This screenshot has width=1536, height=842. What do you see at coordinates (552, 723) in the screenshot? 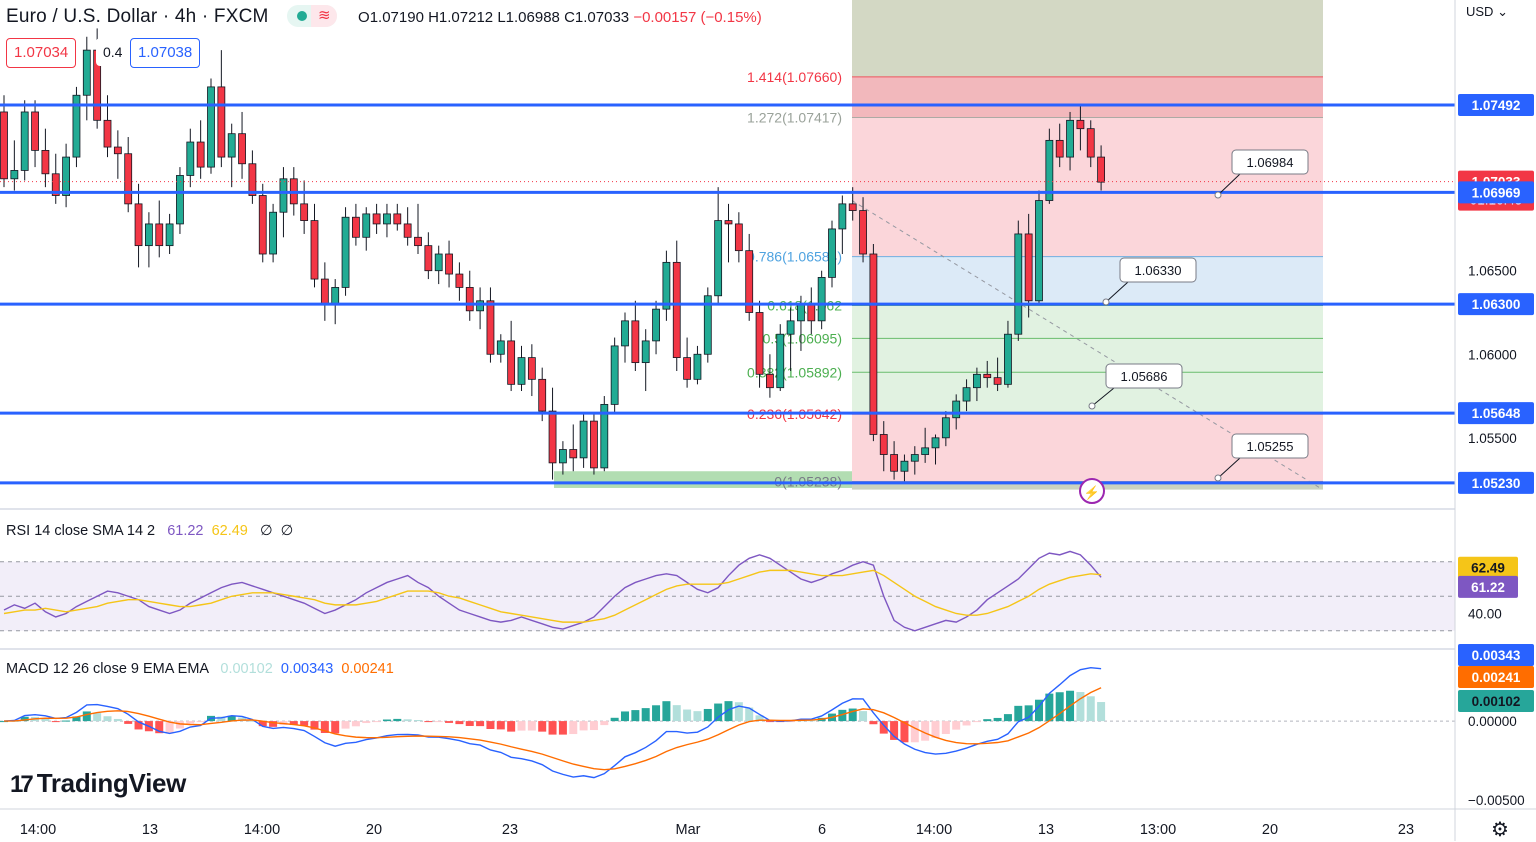
I see `macd-line` at bounding box center [552, 723].